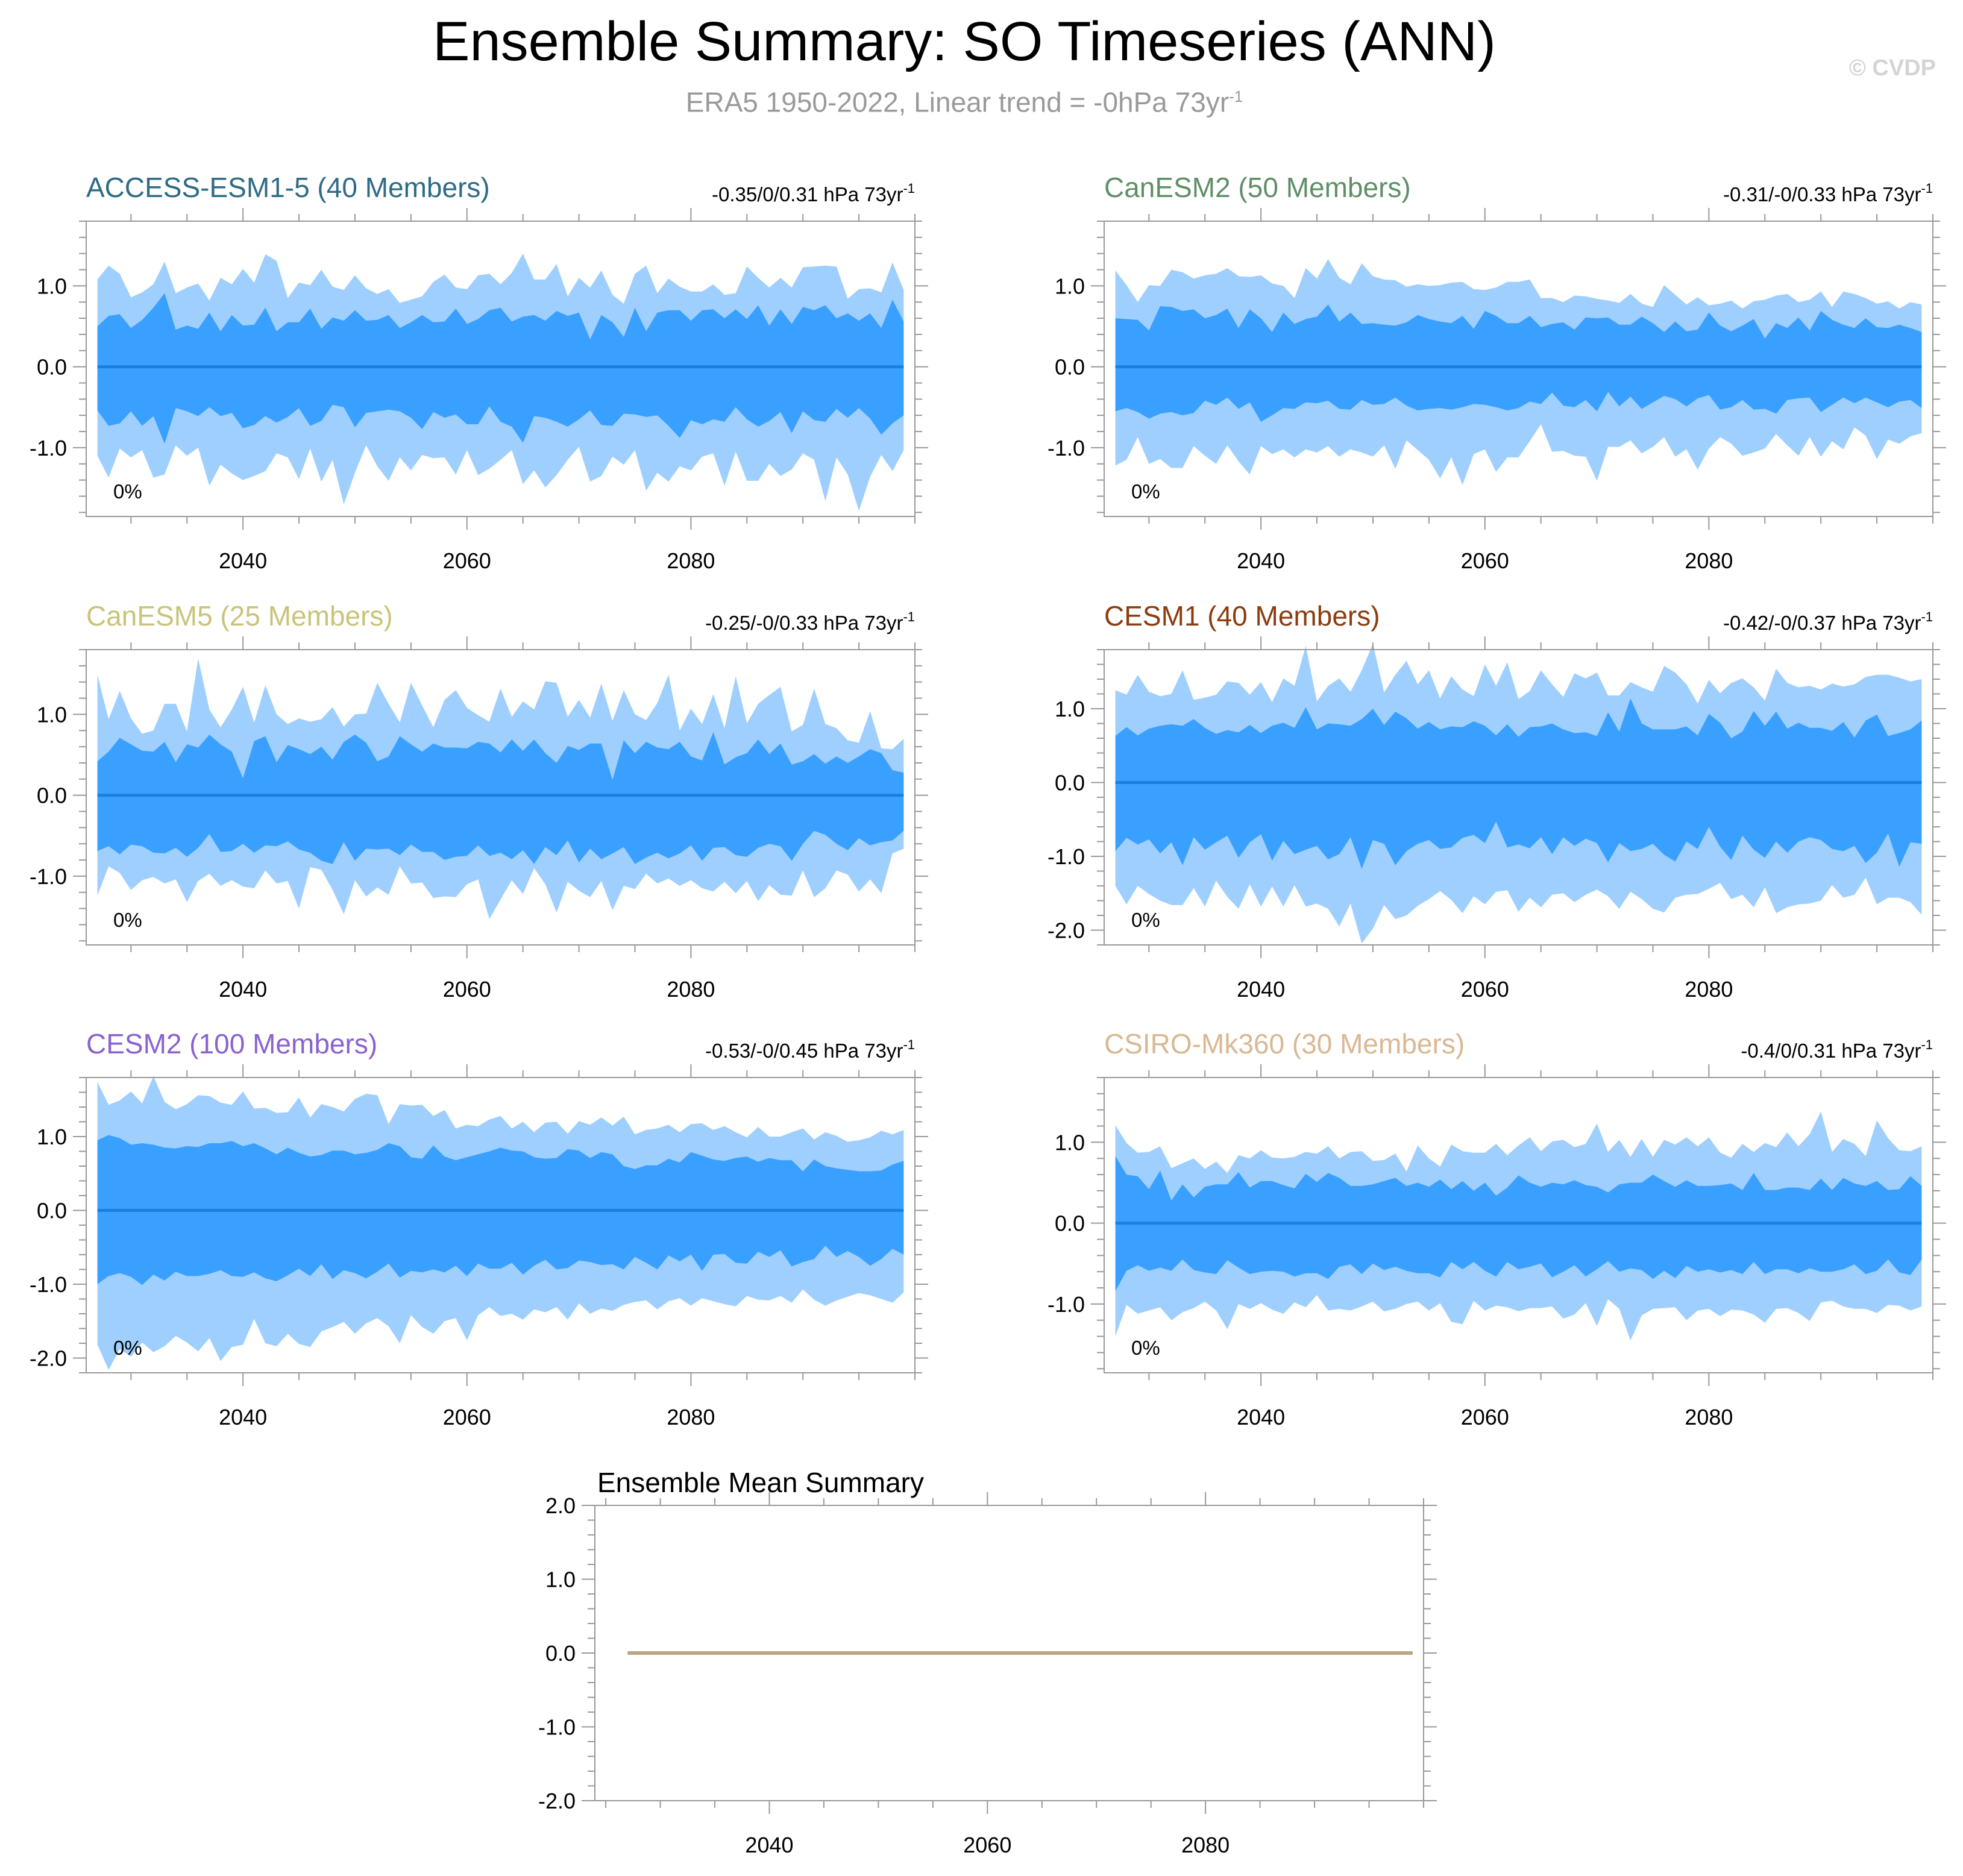 The width and height of the screenshot is (1963, 1876). What do you see at coordinates (1242, 616) in the screenshot?
I see `panel-title: CESM1 (40 Members)` at bounding box center [1242, 616].